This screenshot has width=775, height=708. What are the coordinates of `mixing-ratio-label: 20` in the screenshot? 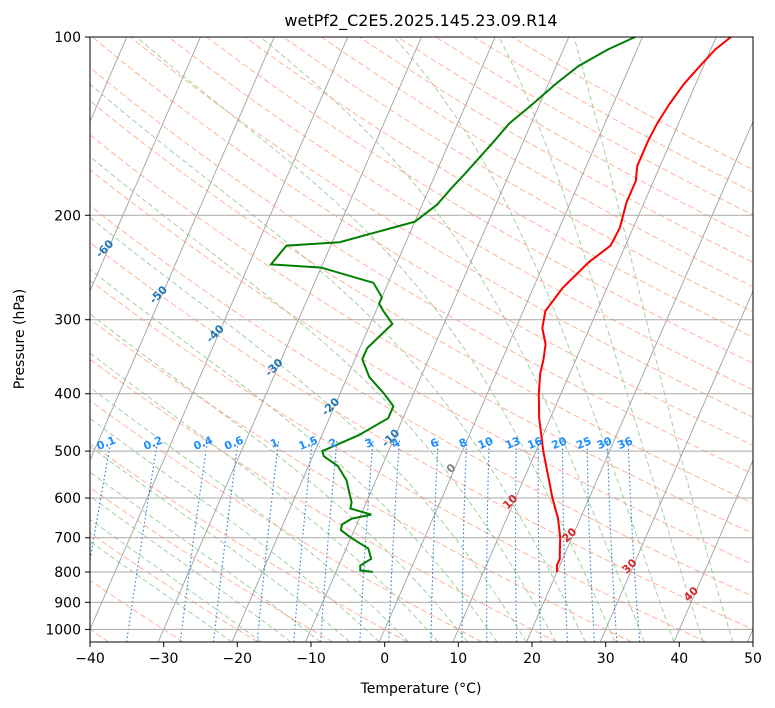 It's located at (559, 443).